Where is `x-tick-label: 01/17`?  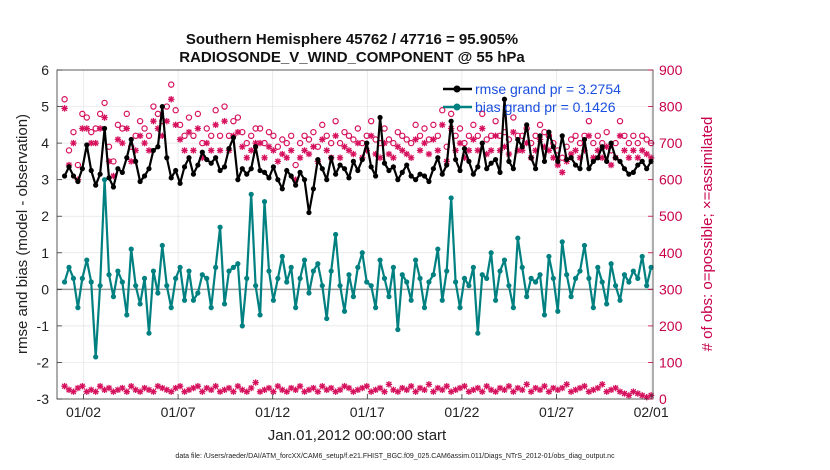 x-tick-label: 01/17 is located at coordinates (367, 412).